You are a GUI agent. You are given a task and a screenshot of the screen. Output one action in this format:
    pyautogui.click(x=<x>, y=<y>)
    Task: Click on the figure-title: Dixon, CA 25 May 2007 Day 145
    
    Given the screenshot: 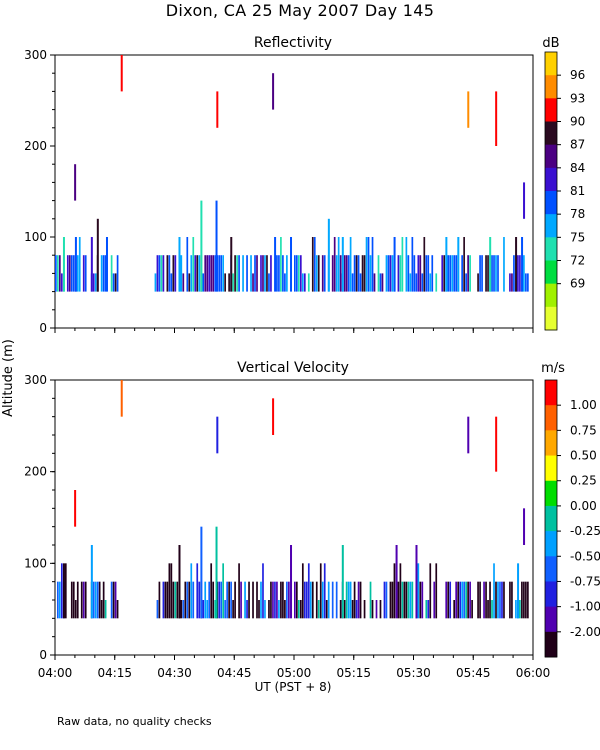 What is the action you would take?
    pyautogui.click(x=300, y=10)
    